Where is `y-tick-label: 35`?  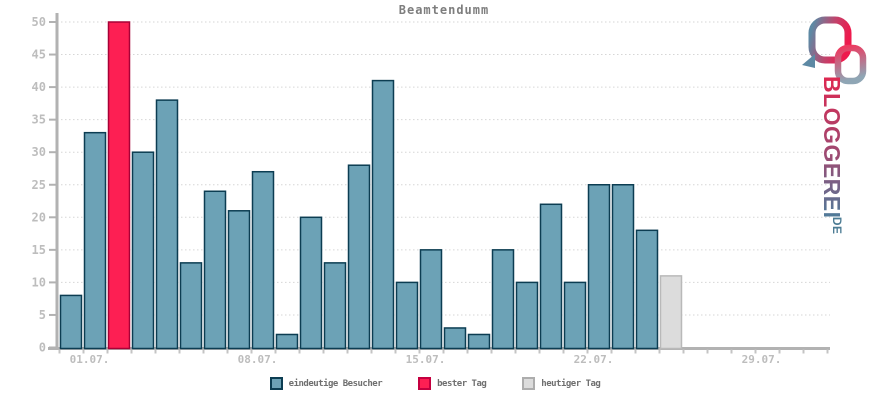
y-tick-label: 35 is located at coordinates (39, 120).